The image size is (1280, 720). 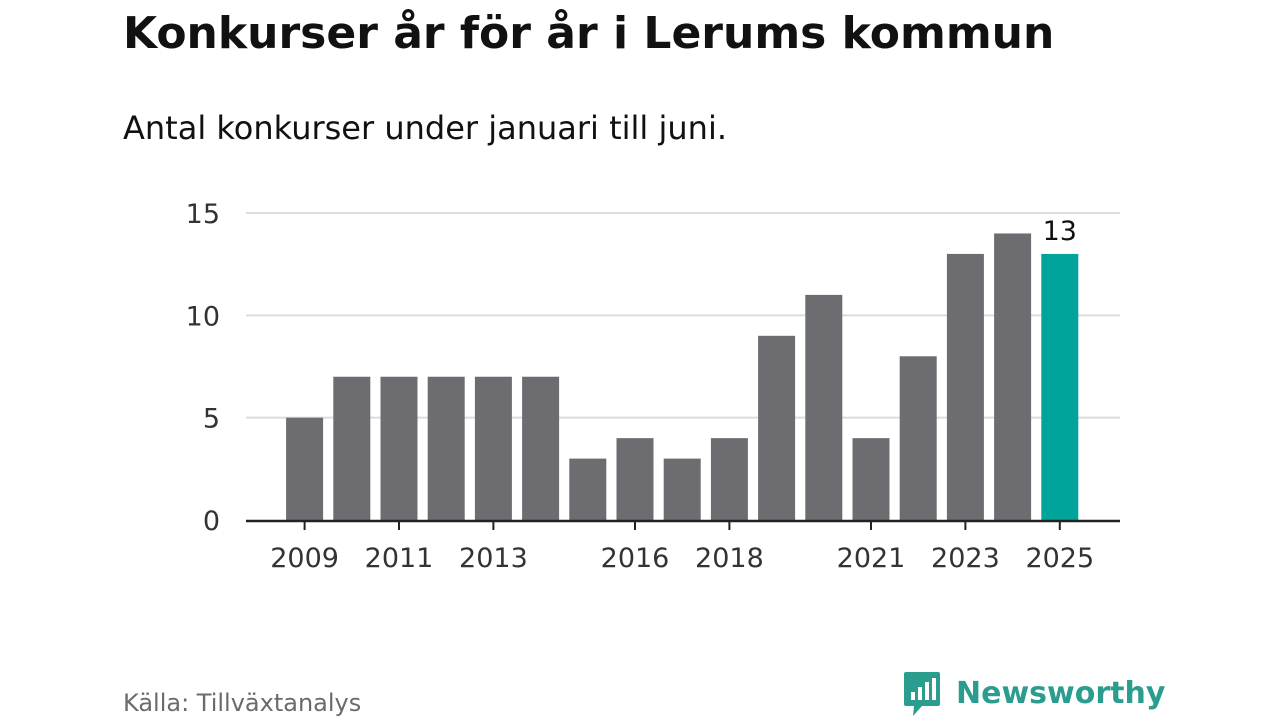 I want to click on x-tick-label: 2011, so click(x=399, y=558).